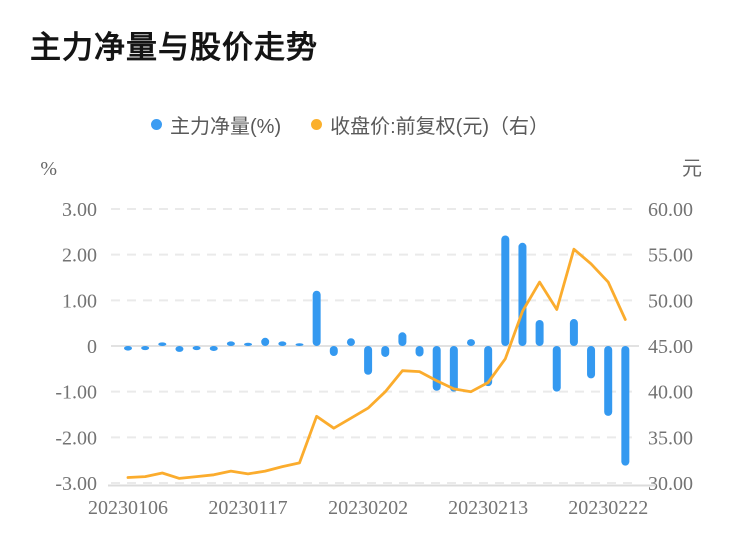 This screenshot has height=558, width=750. What do you see at coordinates (247, 508) in the screenshot?
I see `x-axis-date-label: 20230117` at bounding box center [247, 508].